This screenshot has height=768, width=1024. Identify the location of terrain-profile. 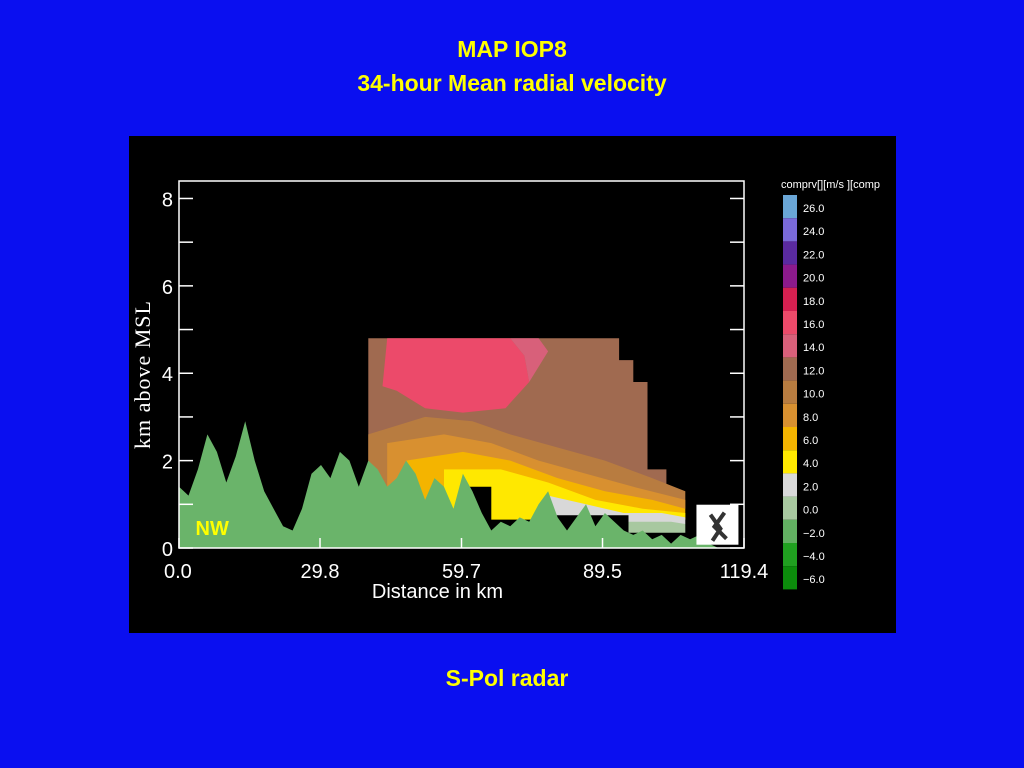
(449, 484).